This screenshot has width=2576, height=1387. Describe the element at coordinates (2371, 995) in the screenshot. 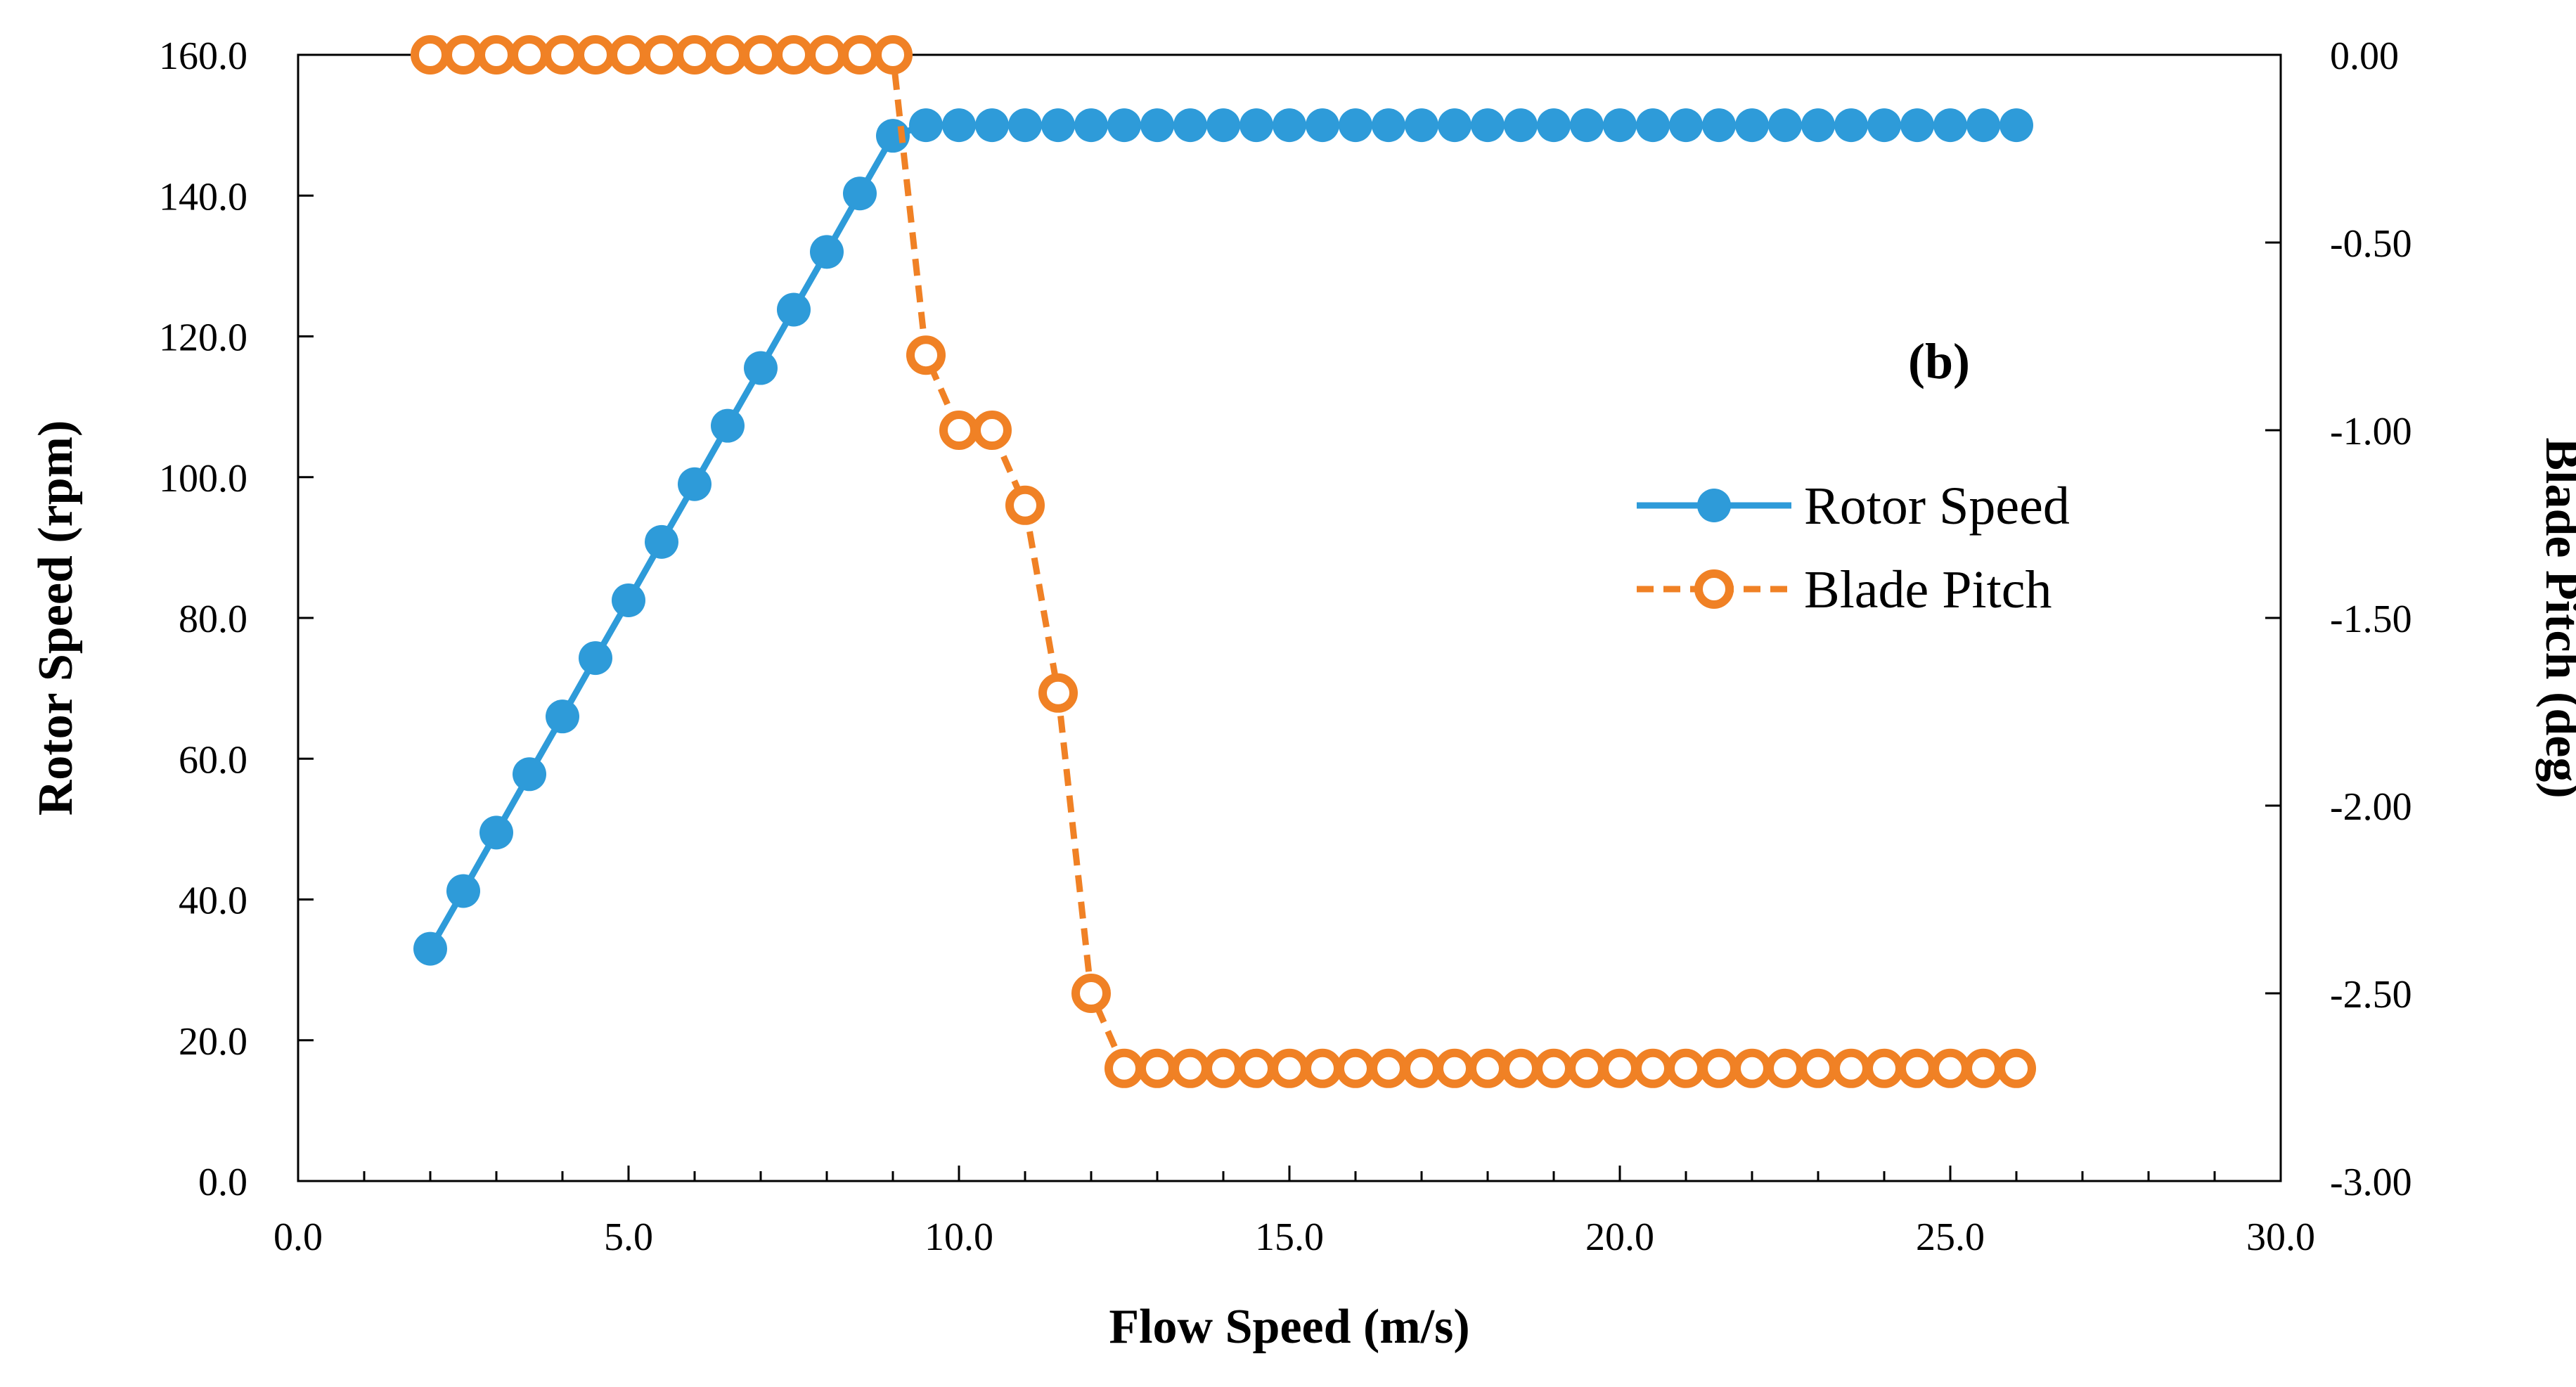

I see `y2-tick-label: -2.50` at that location.